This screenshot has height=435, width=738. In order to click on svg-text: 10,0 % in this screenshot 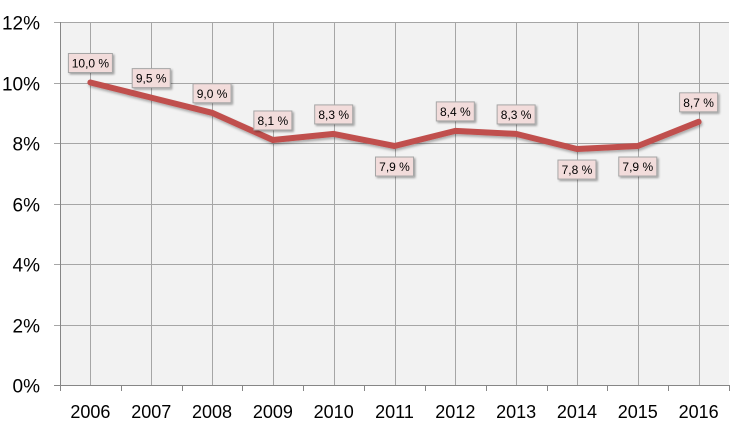, I will do `click(91, 64)`.